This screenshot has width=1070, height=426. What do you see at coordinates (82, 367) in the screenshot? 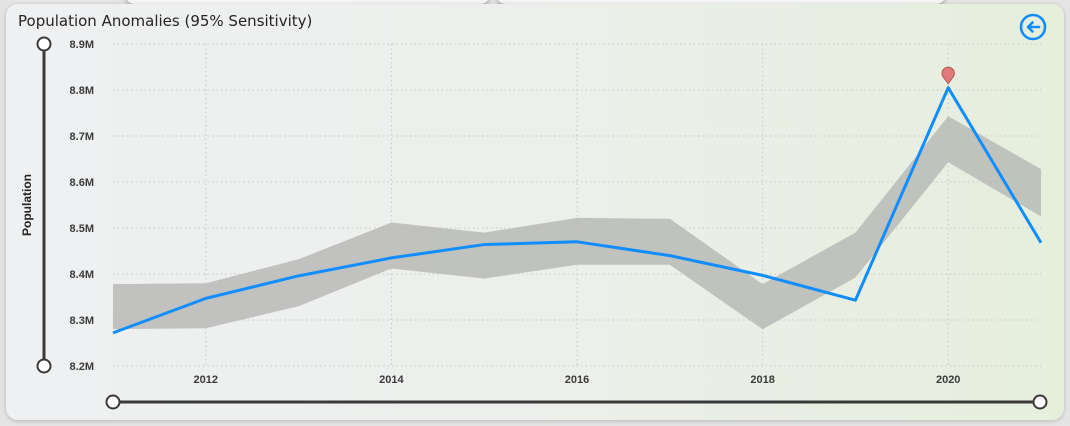
I see `y-tick-label: 8.2M` at bounding box center [82, 367].